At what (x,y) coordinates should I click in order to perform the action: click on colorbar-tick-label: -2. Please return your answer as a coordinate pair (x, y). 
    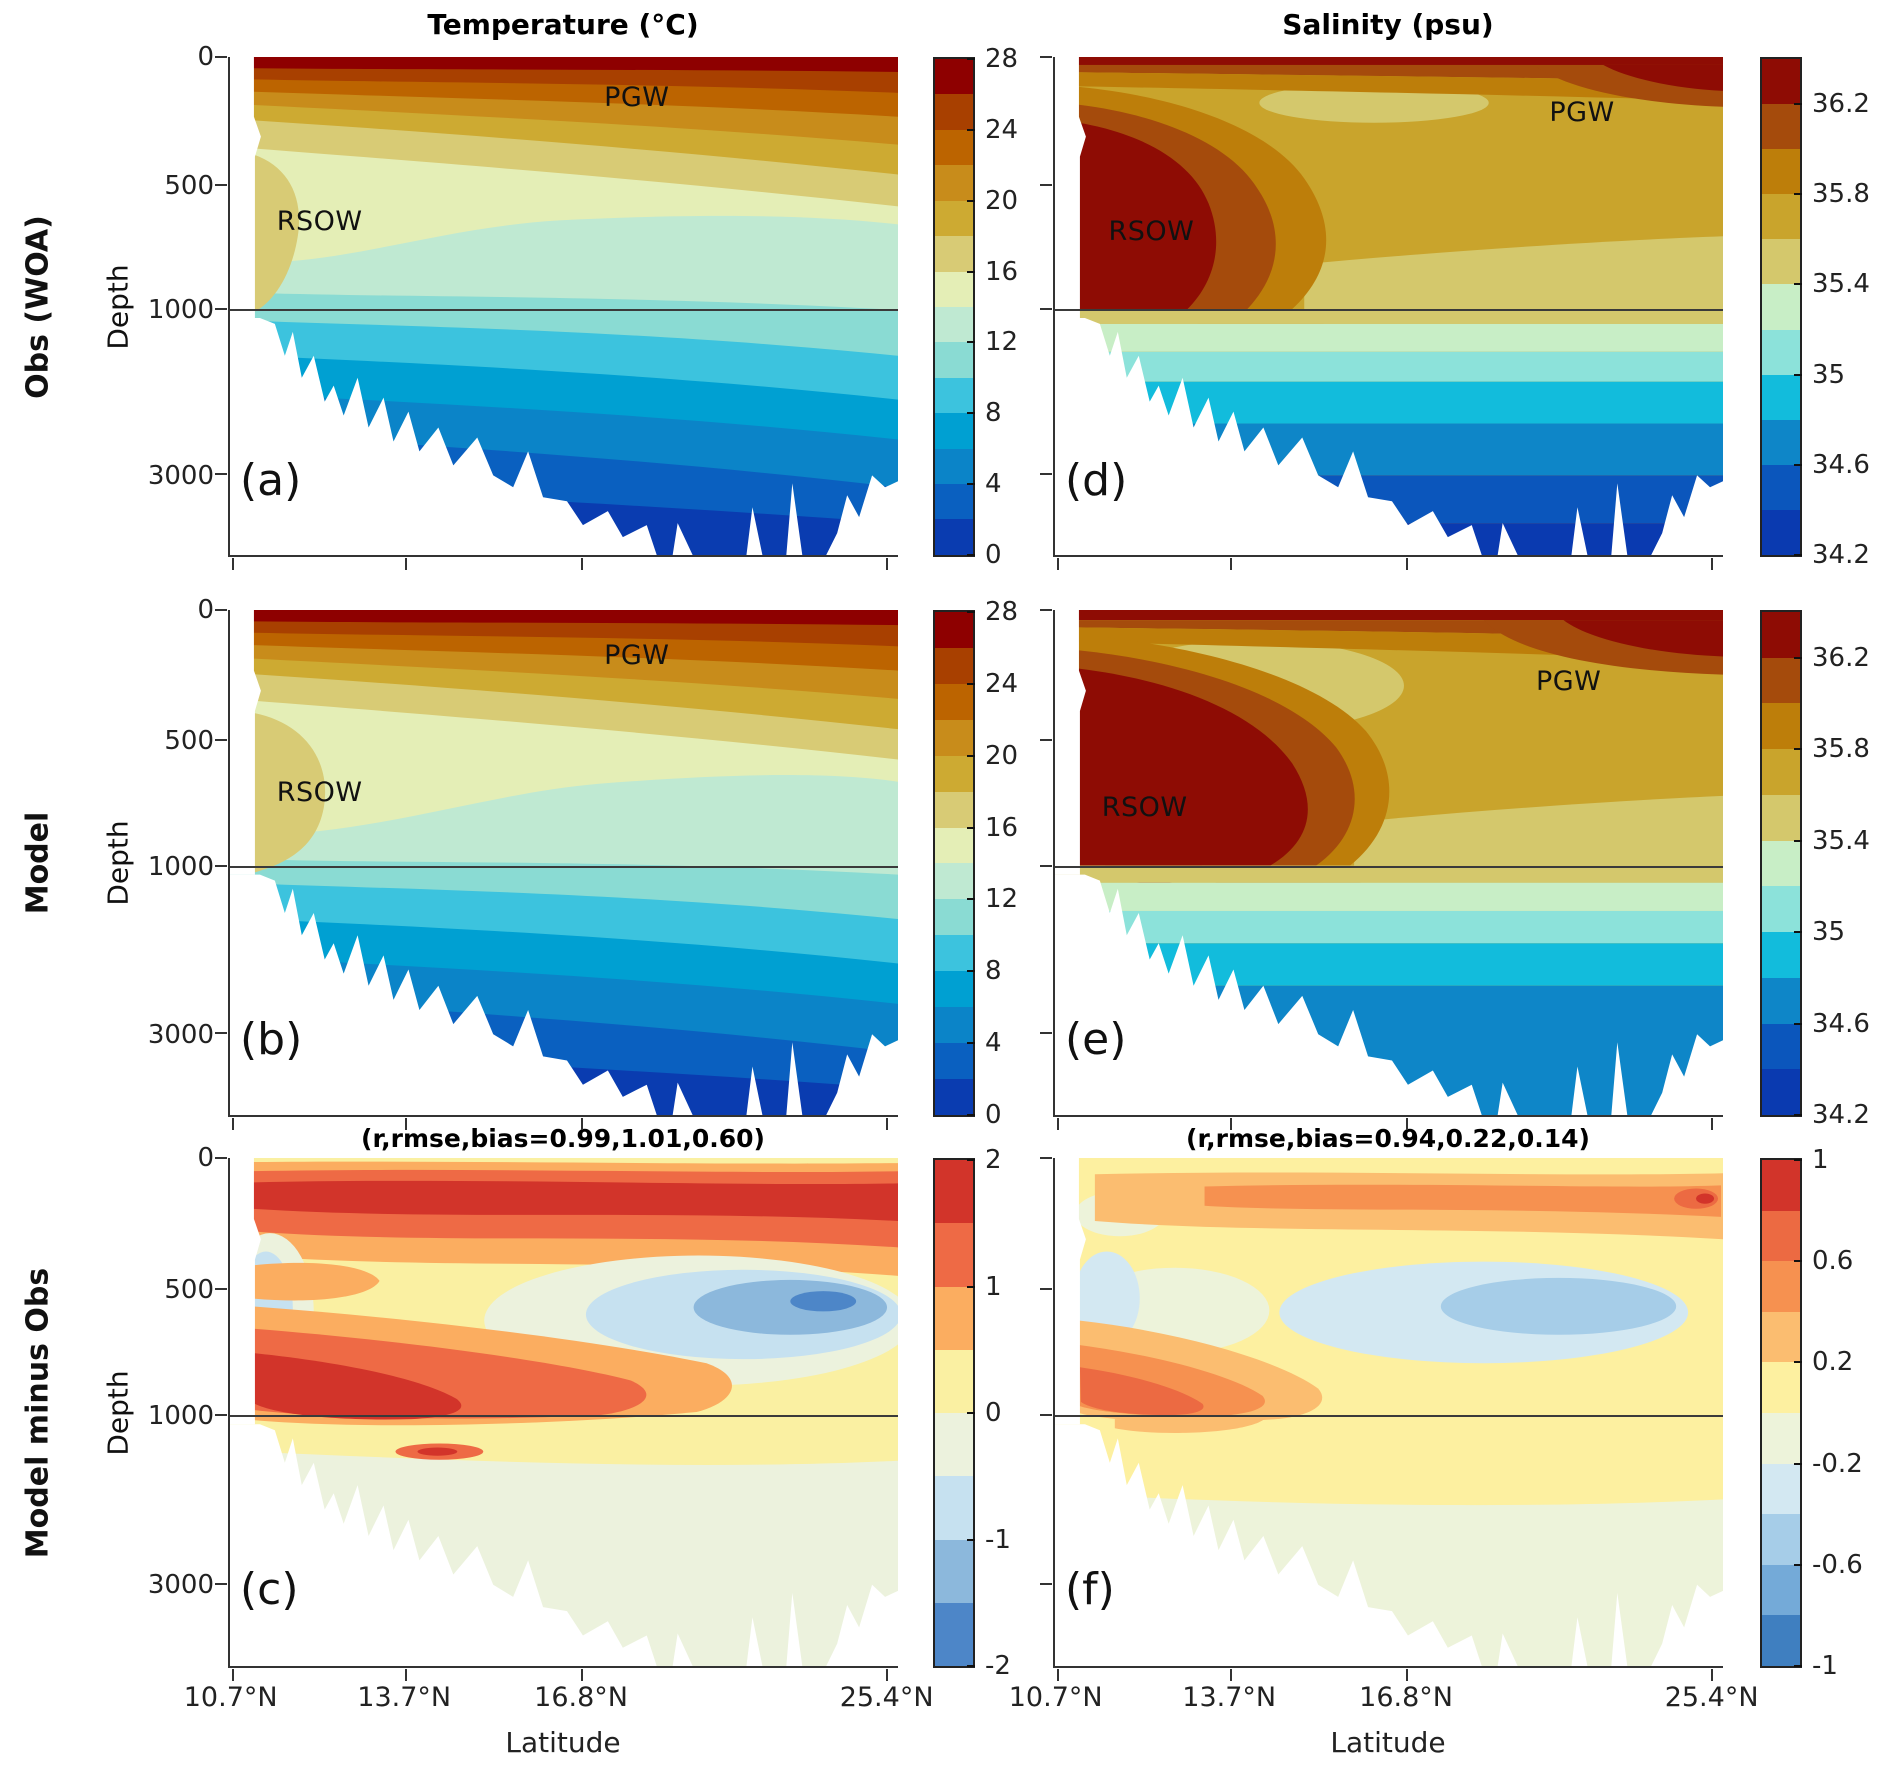
    Looking at the image, I should click on (998, 1666).